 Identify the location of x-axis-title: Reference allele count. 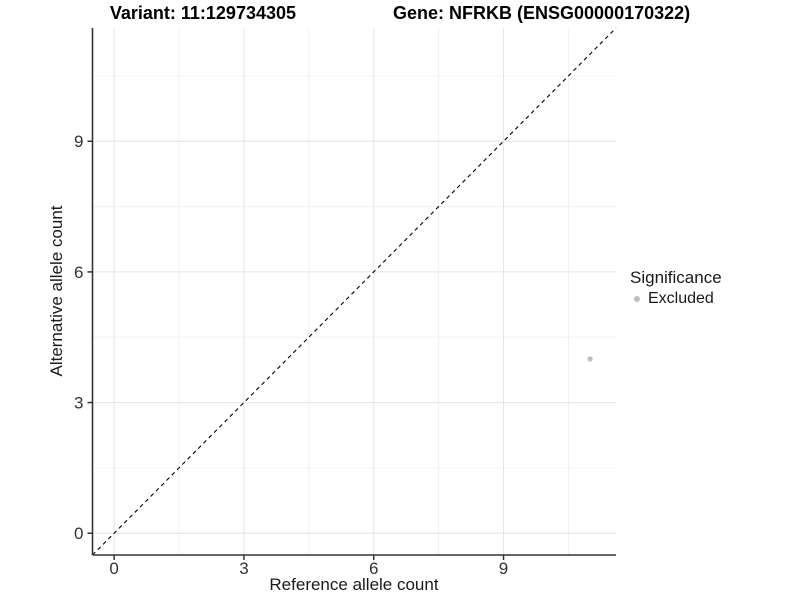
(354, 584).